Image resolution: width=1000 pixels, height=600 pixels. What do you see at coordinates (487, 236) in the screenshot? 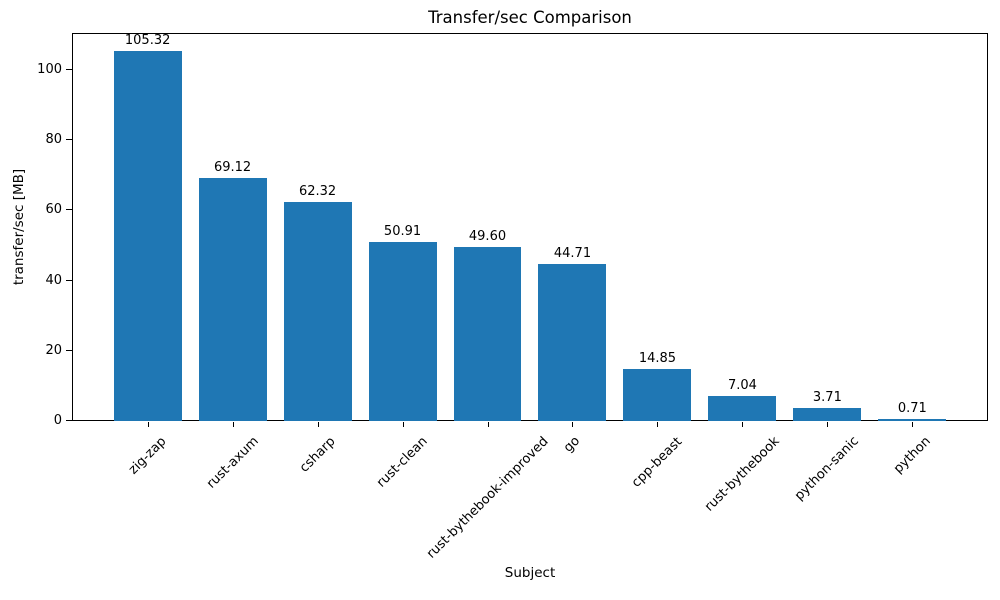
I see `bar-value-label: 49.60` at bounding box center [487, 236].